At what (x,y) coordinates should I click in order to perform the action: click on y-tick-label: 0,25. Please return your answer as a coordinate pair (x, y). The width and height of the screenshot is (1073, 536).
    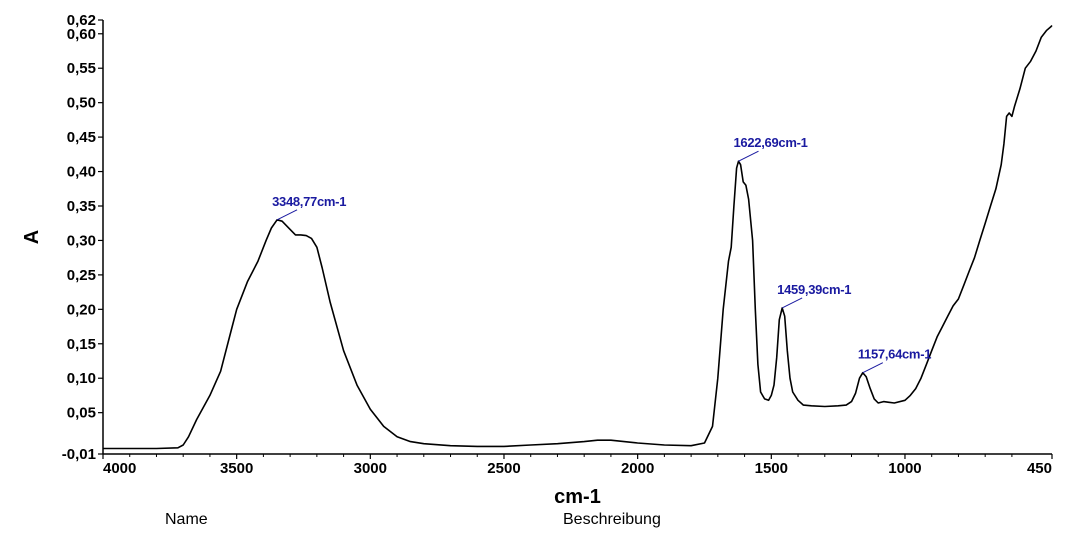
    Looking at the image, I should click on (81, 275).